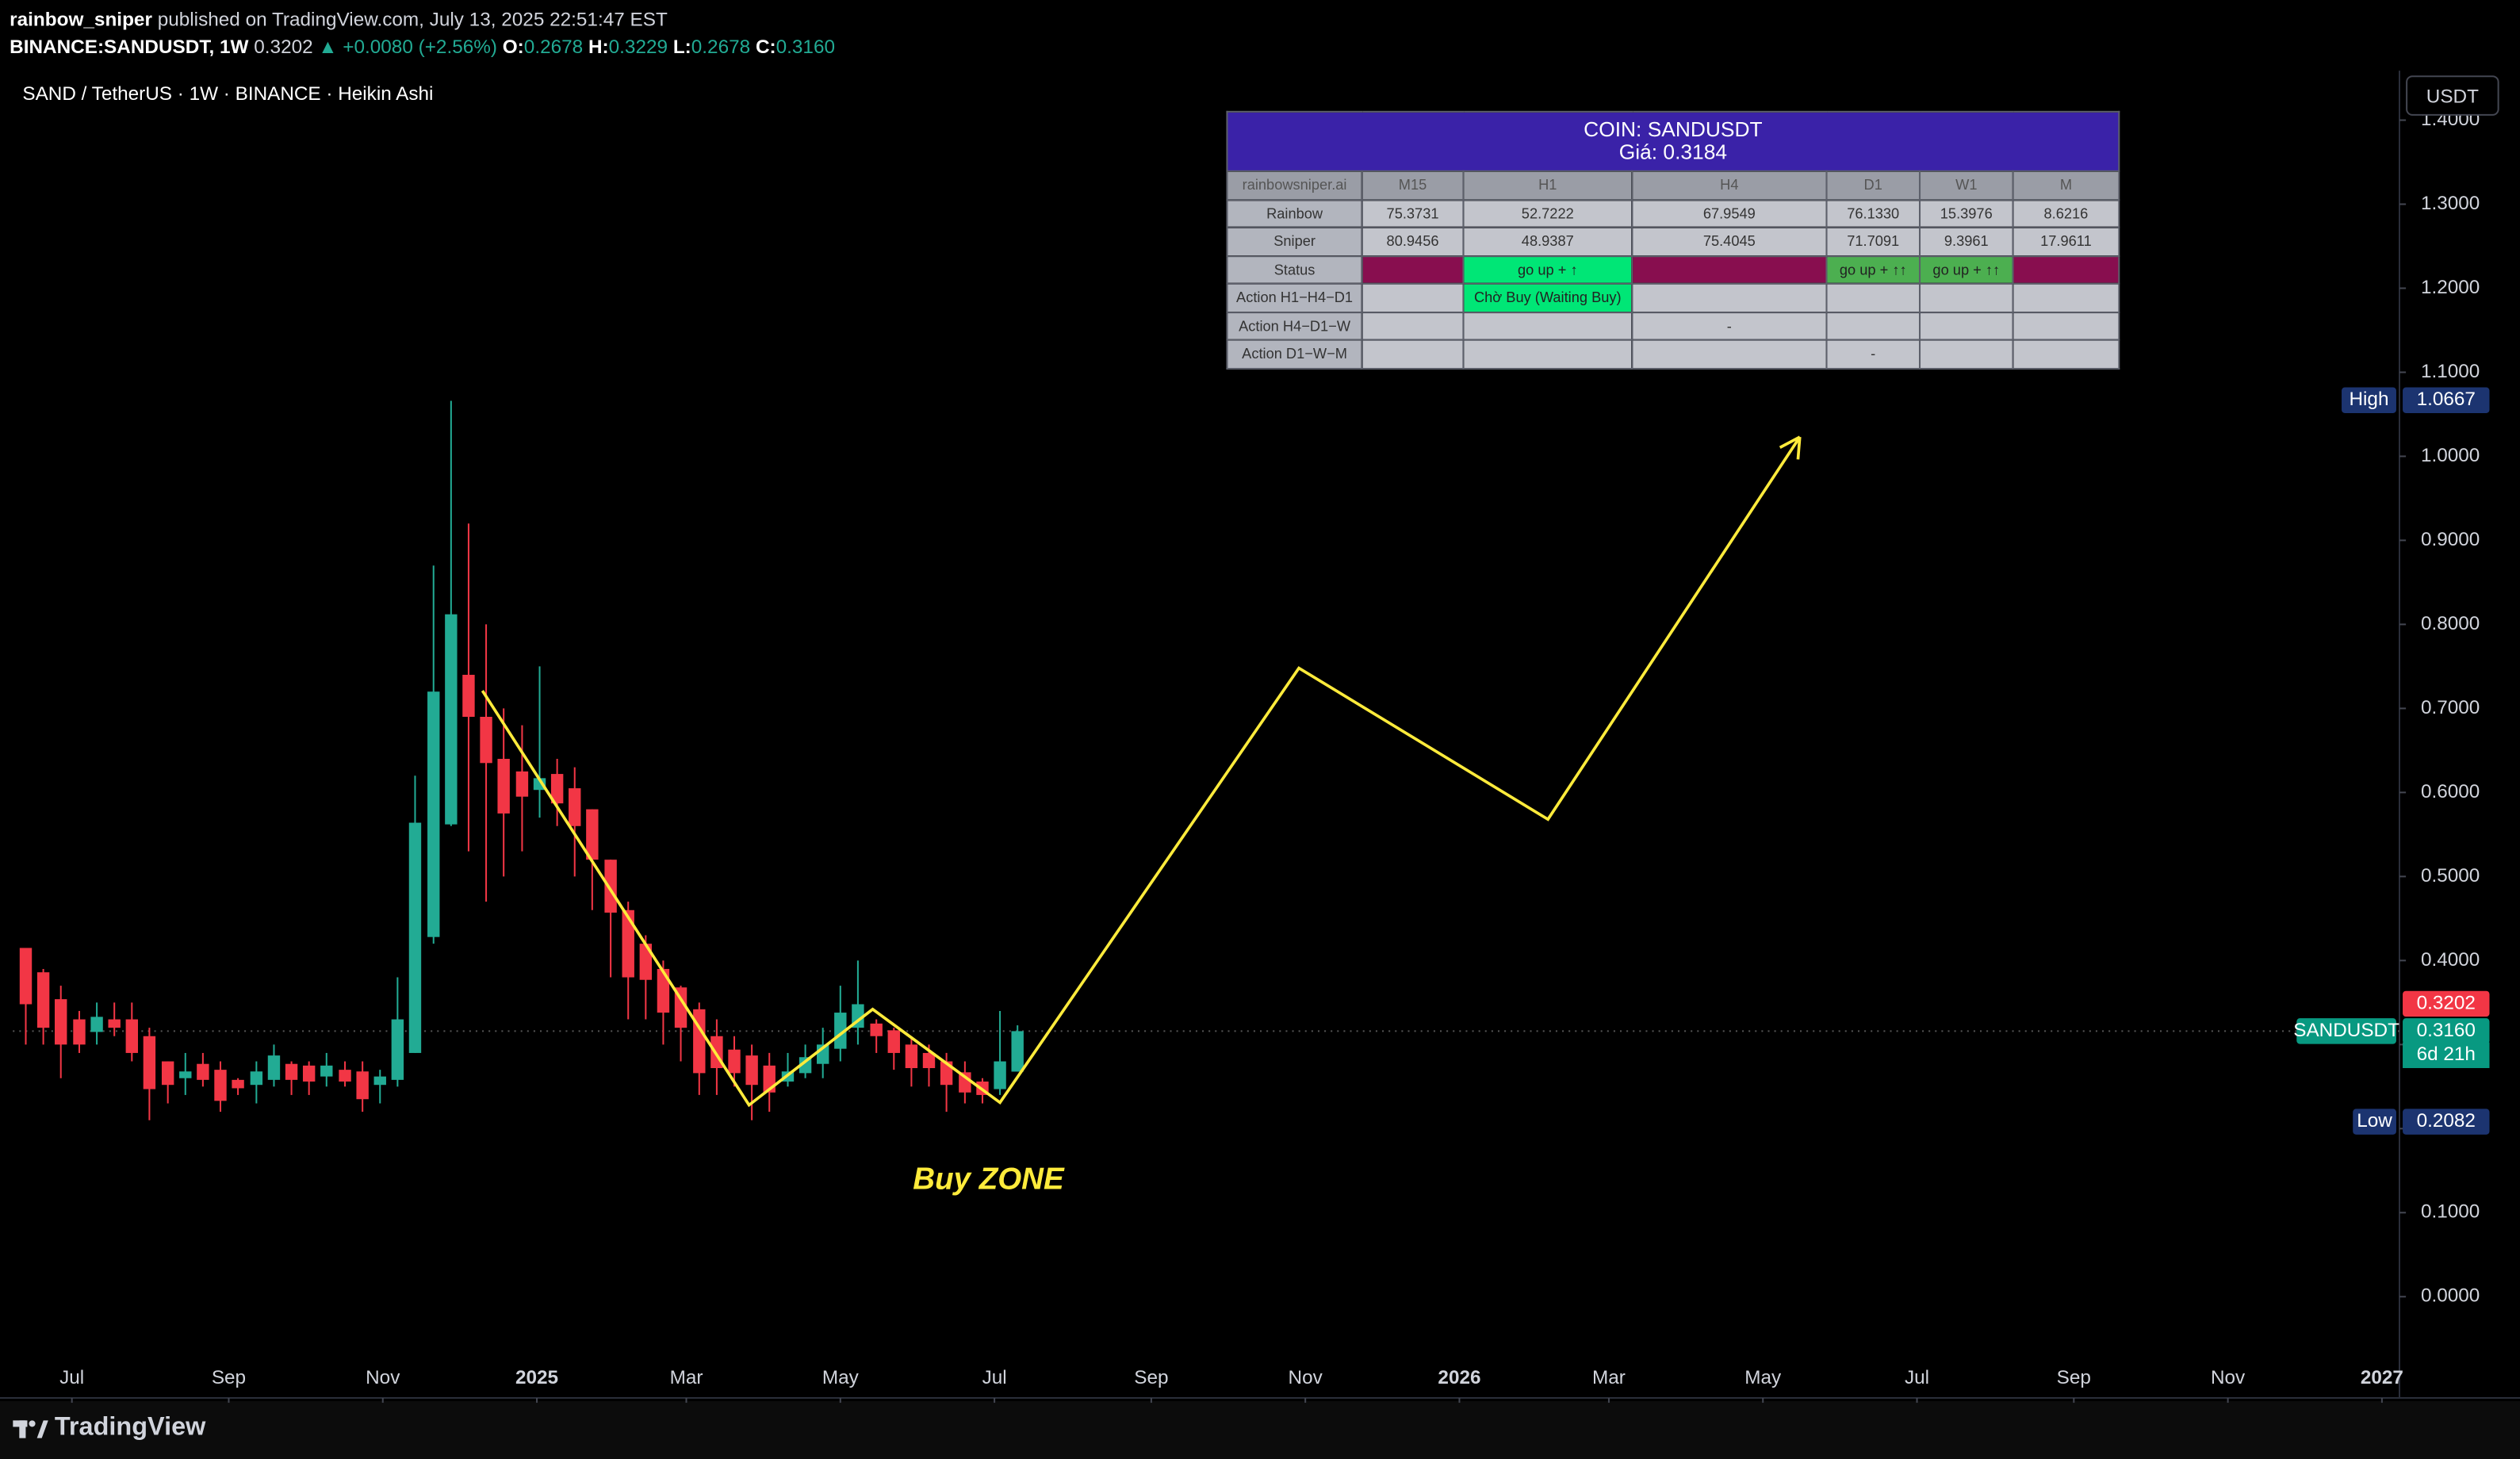 The image size is (2520, 1459). What do you see at coordinates (283, 46) in the screenshot?
I see `last-price: 0.3202` at bounding box center [283, 46].